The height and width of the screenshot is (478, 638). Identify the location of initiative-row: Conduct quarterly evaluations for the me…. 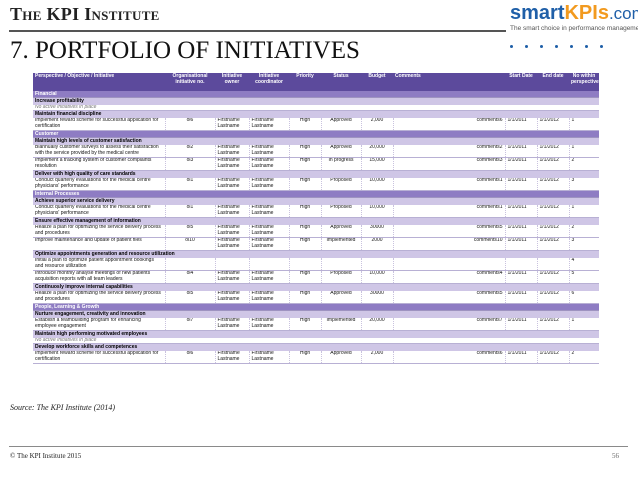
(316, 211).